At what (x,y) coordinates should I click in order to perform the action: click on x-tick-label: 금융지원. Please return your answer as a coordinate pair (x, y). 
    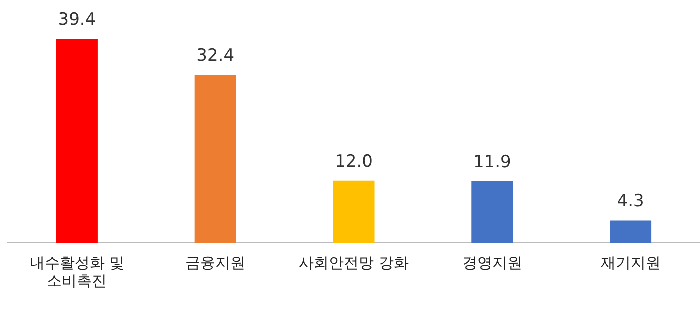
    Looking at the image, I should click on (216, 263).